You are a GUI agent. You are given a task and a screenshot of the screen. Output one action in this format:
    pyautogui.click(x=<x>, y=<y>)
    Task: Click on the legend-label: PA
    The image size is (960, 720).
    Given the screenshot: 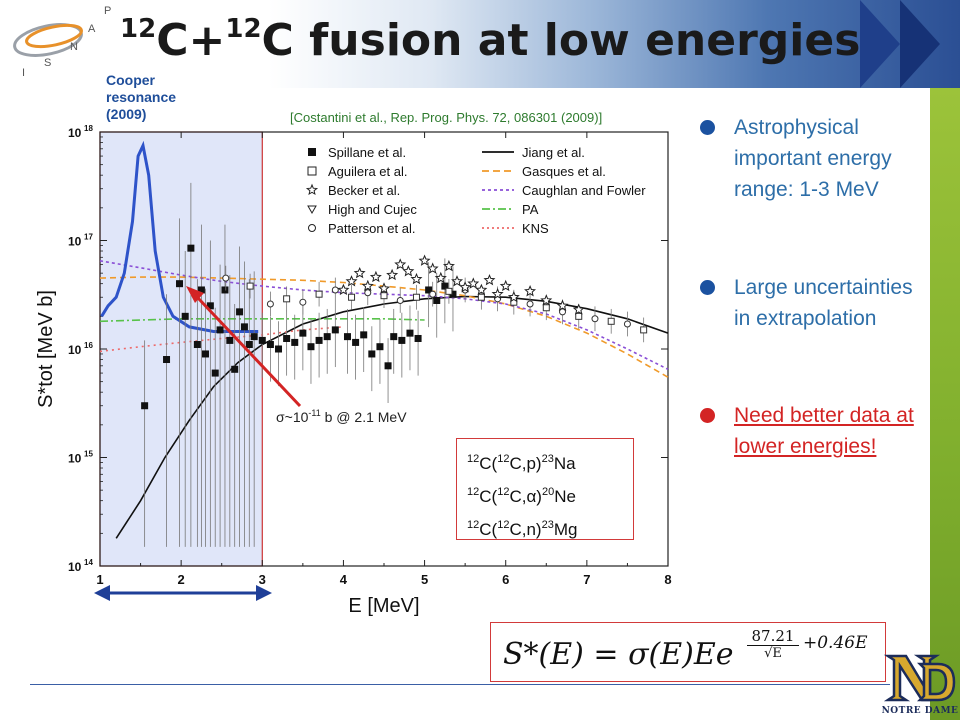 What is the action you would take?
    pyautogui.click(x=530, y=209)
    